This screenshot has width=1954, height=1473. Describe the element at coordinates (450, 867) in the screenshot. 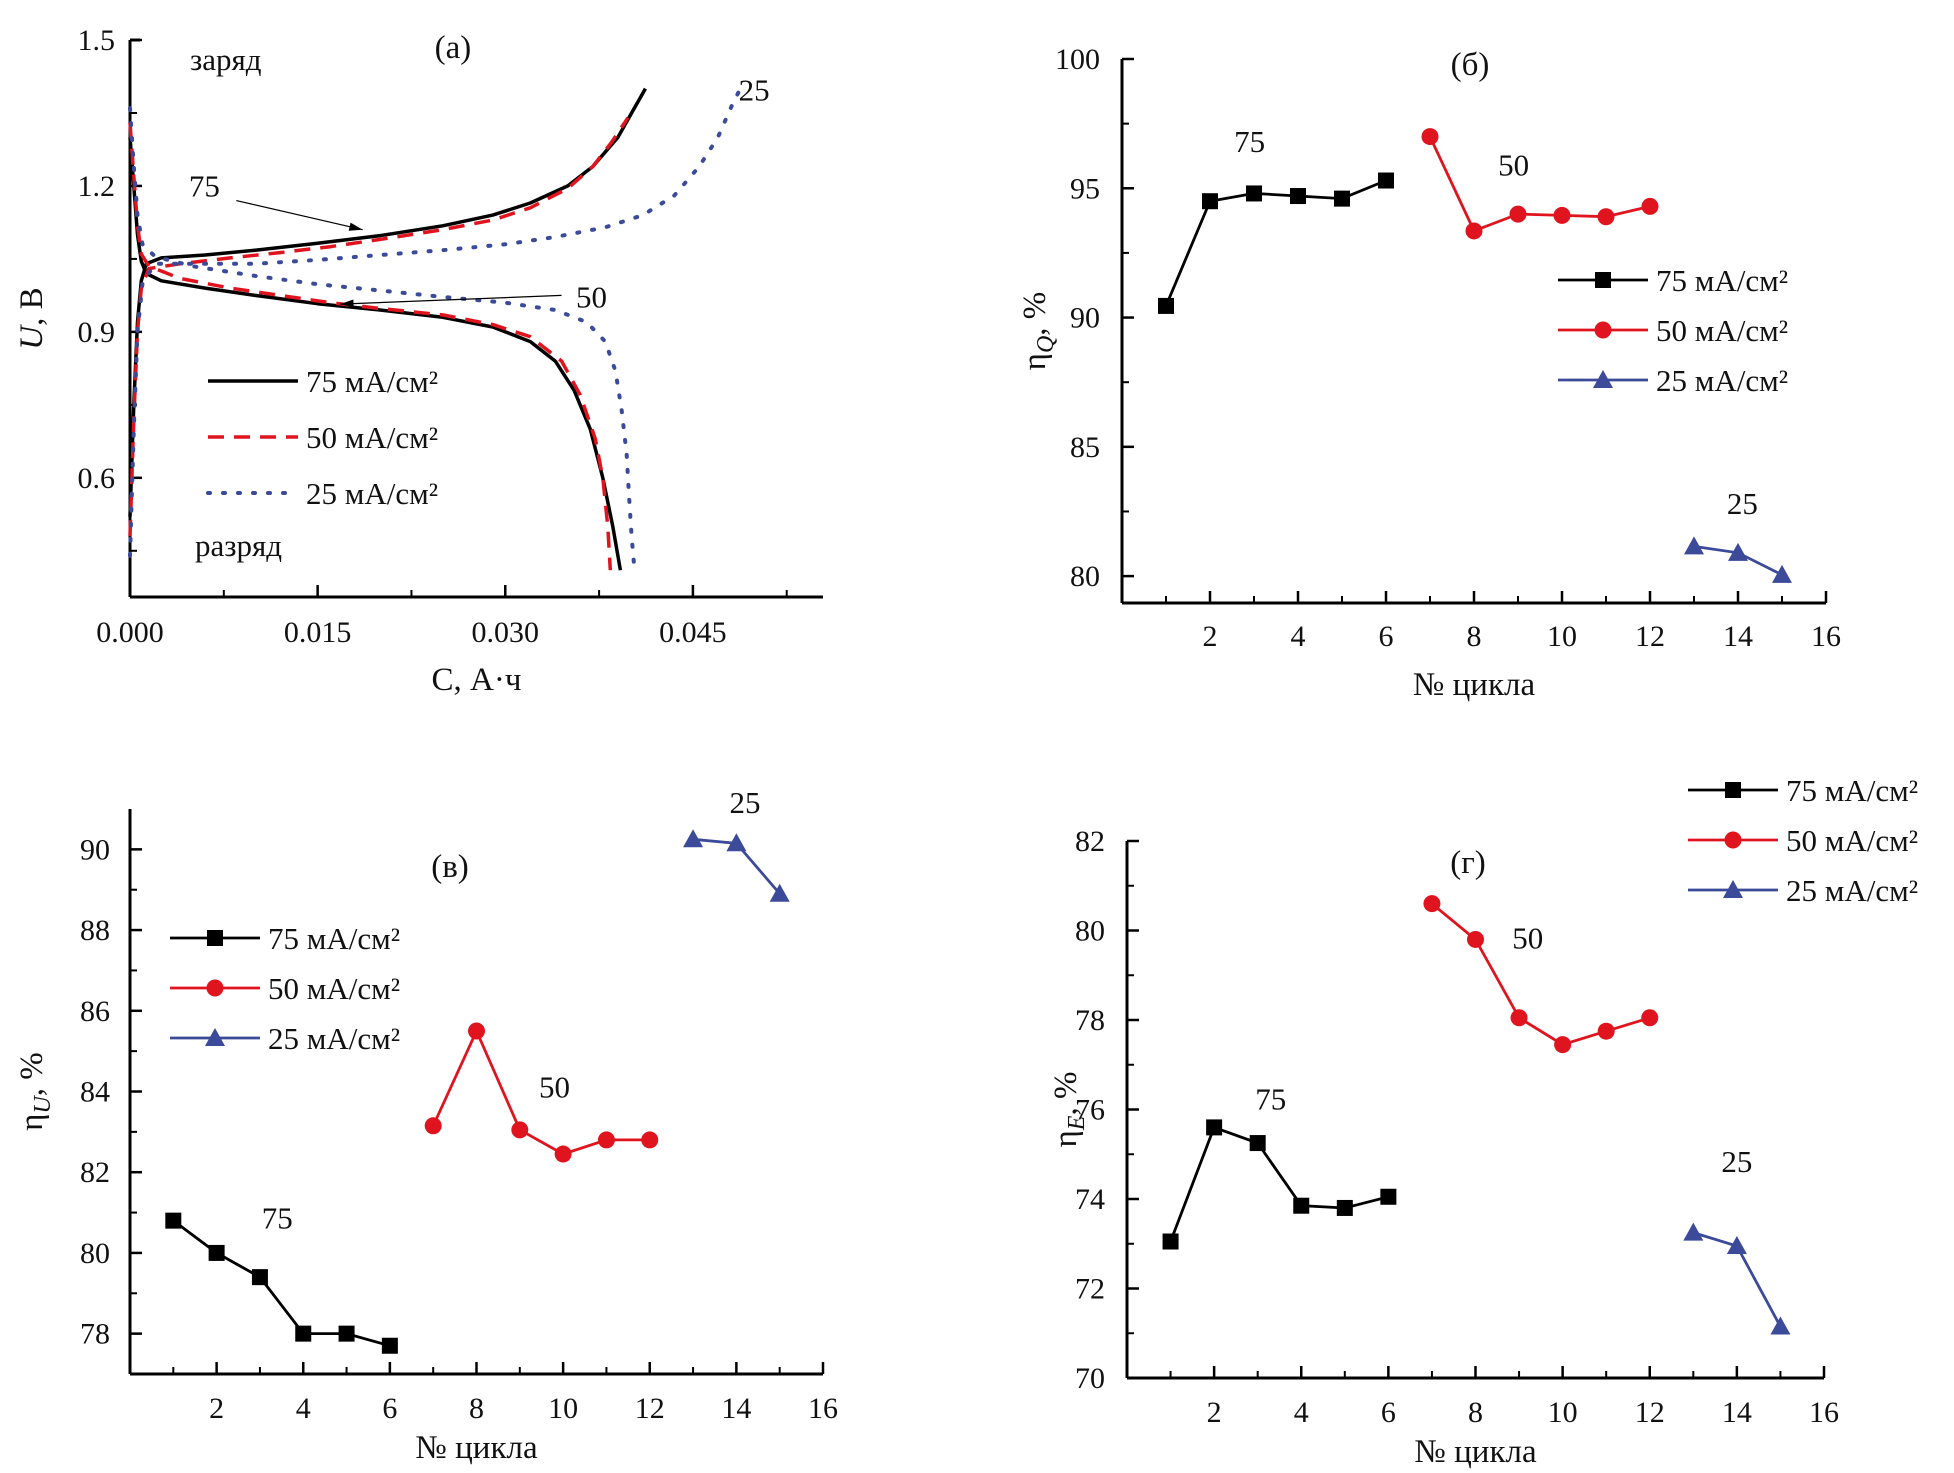

I see `panel-label: (в)` at that location.